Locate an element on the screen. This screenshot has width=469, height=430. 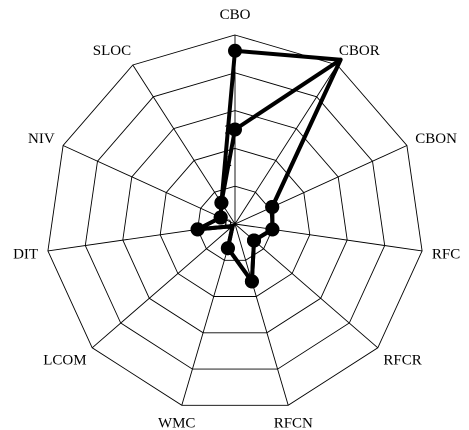
series-2-point-sloc is located at coordinates (221, 202).